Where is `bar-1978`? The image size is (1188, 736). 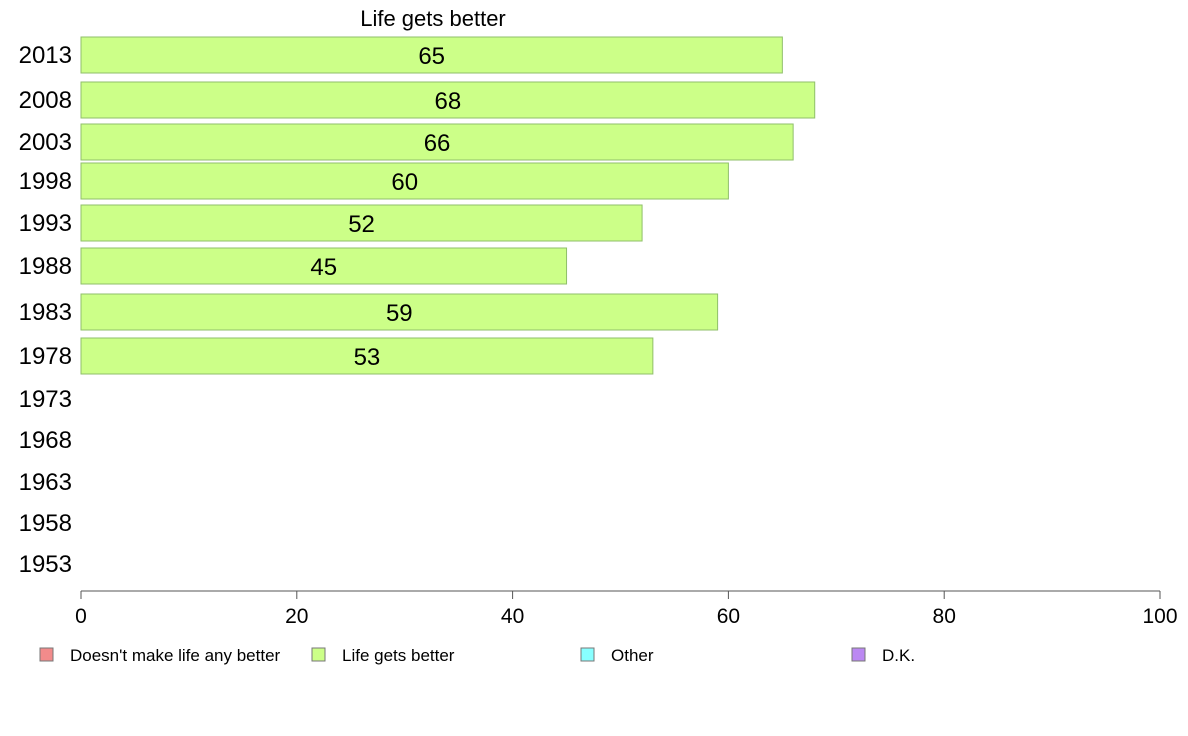
bar-1978 is located at coordinates (367, 356).